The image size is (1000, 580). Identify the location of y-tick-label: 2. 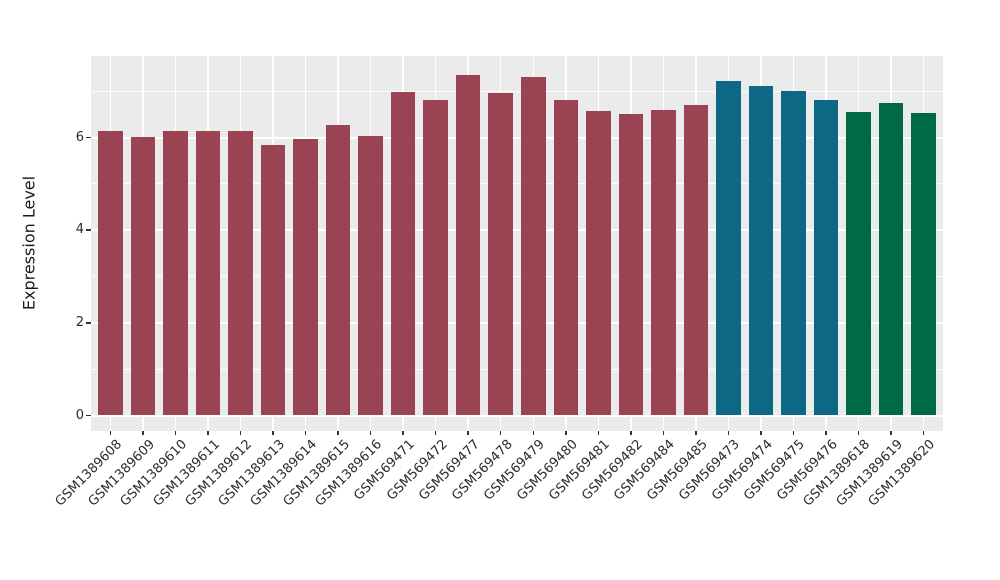
(79, 322).